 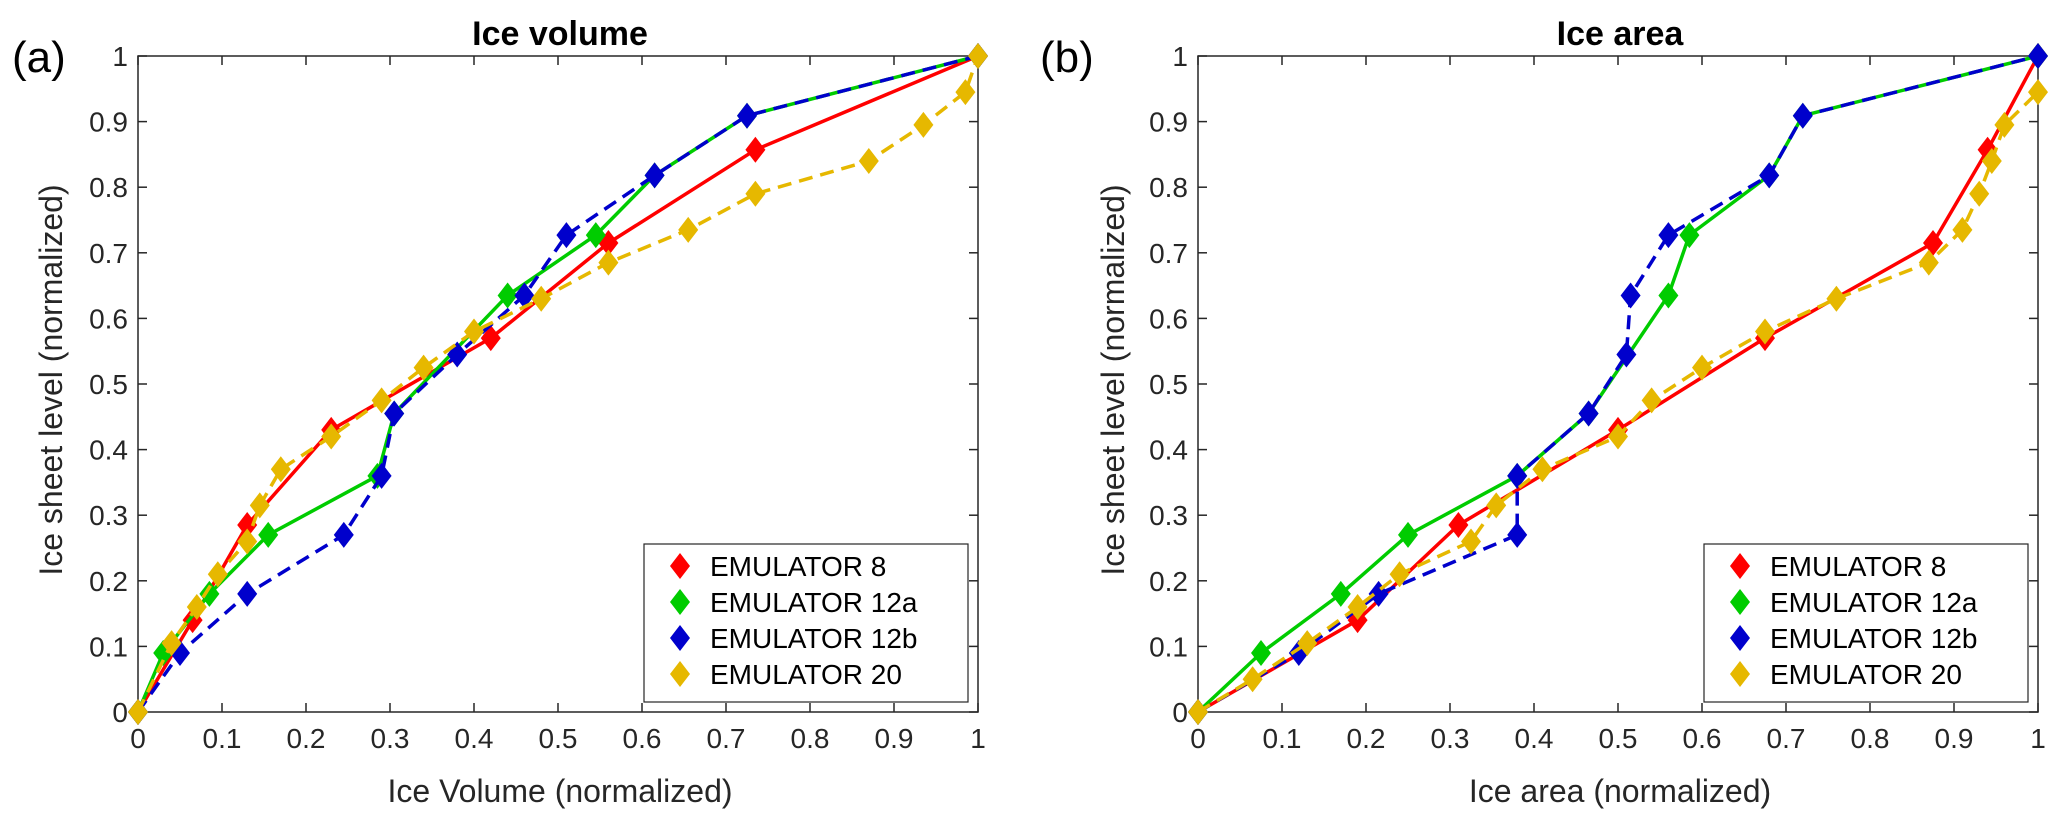 I want to click on y-tick-label: 0.1, so click(x=1168, y=646).